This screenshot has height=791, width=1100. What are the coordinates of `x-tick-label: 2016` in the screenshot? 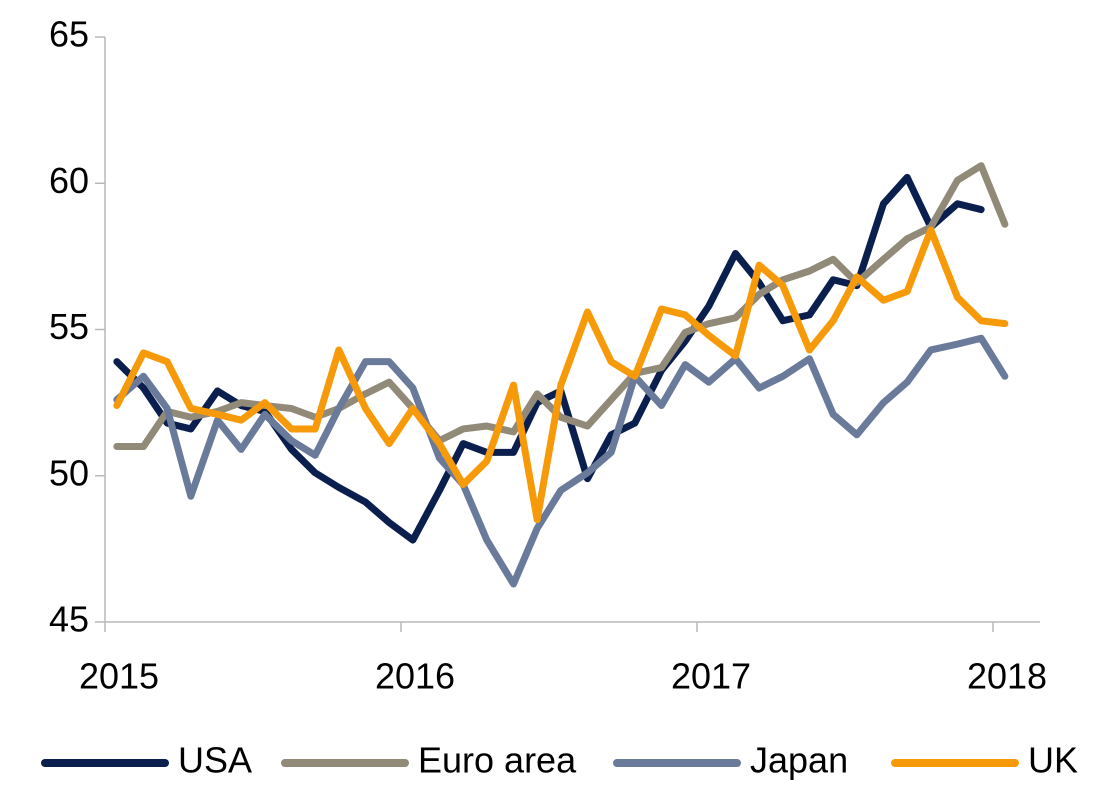 It's located at (415, 676).